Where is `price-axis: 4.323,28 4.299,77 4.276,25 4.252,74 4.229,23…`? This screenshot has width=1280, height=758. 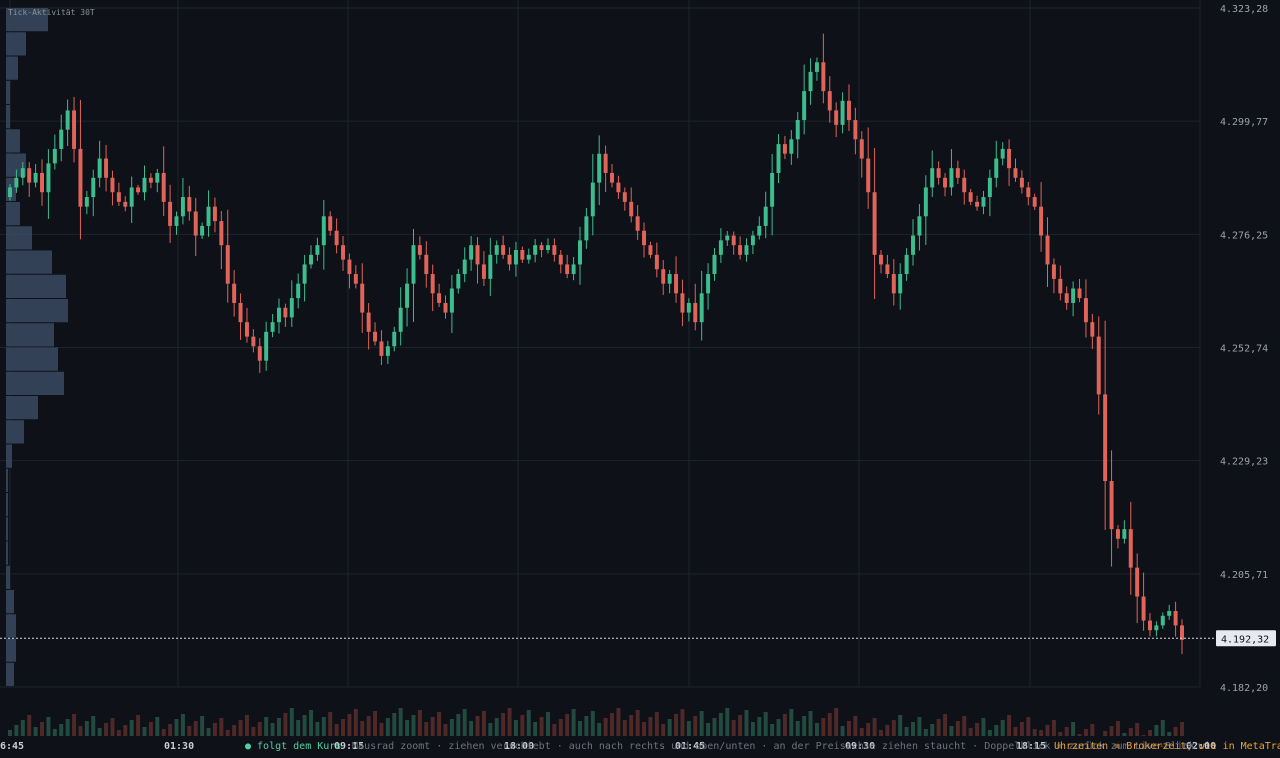
price-axis: 4.323,28 4.299,77 4.276,25 4.252,74 4.229,23… is located at coordinates (1244, 349).